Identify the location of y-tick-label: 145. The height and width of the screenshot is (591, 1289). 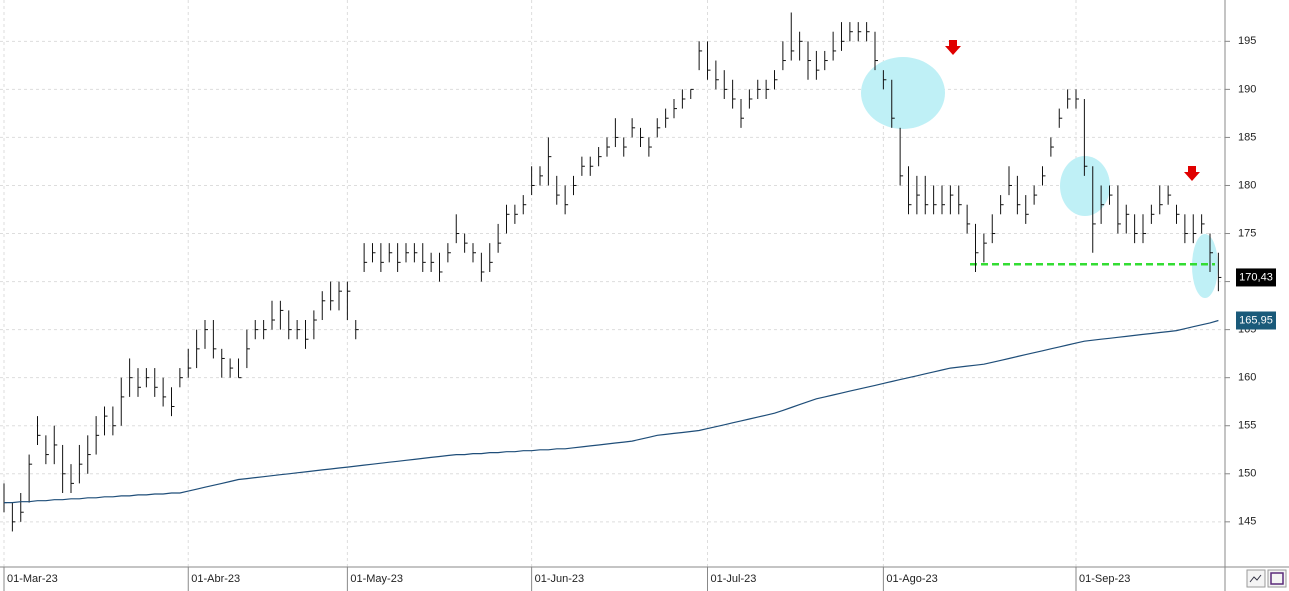
(1247, 522).